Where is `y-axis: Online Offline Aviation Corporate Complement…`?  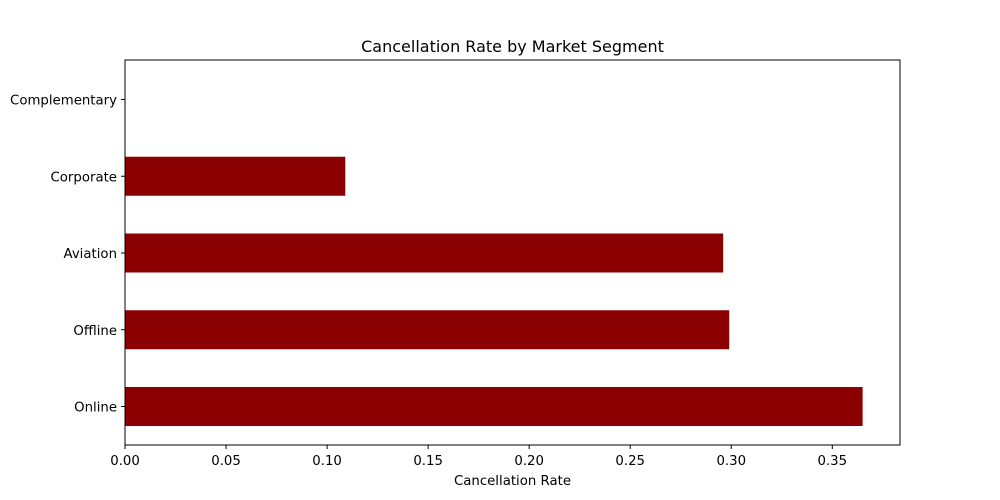
y-axis: Online Offline Aviation Corporate Complement… is located at coordinates (67, 255).